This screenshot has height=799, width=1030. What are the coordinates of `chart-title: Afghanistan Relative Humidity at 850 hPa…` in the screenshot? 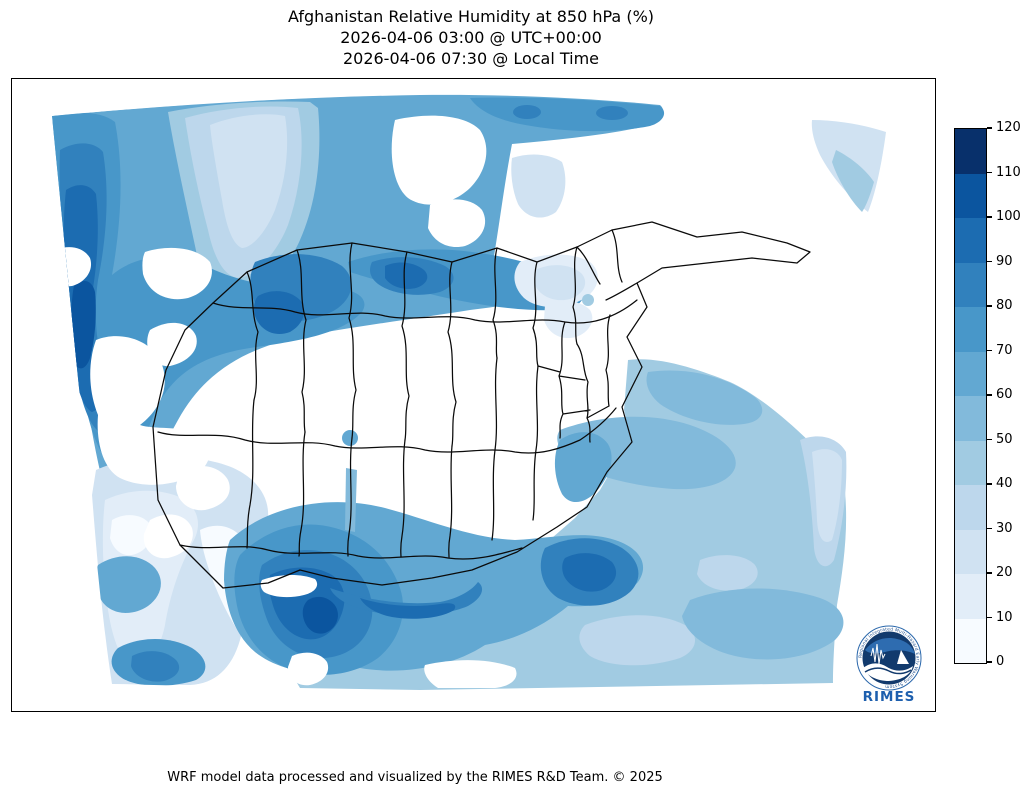 It's located at (471, 16).